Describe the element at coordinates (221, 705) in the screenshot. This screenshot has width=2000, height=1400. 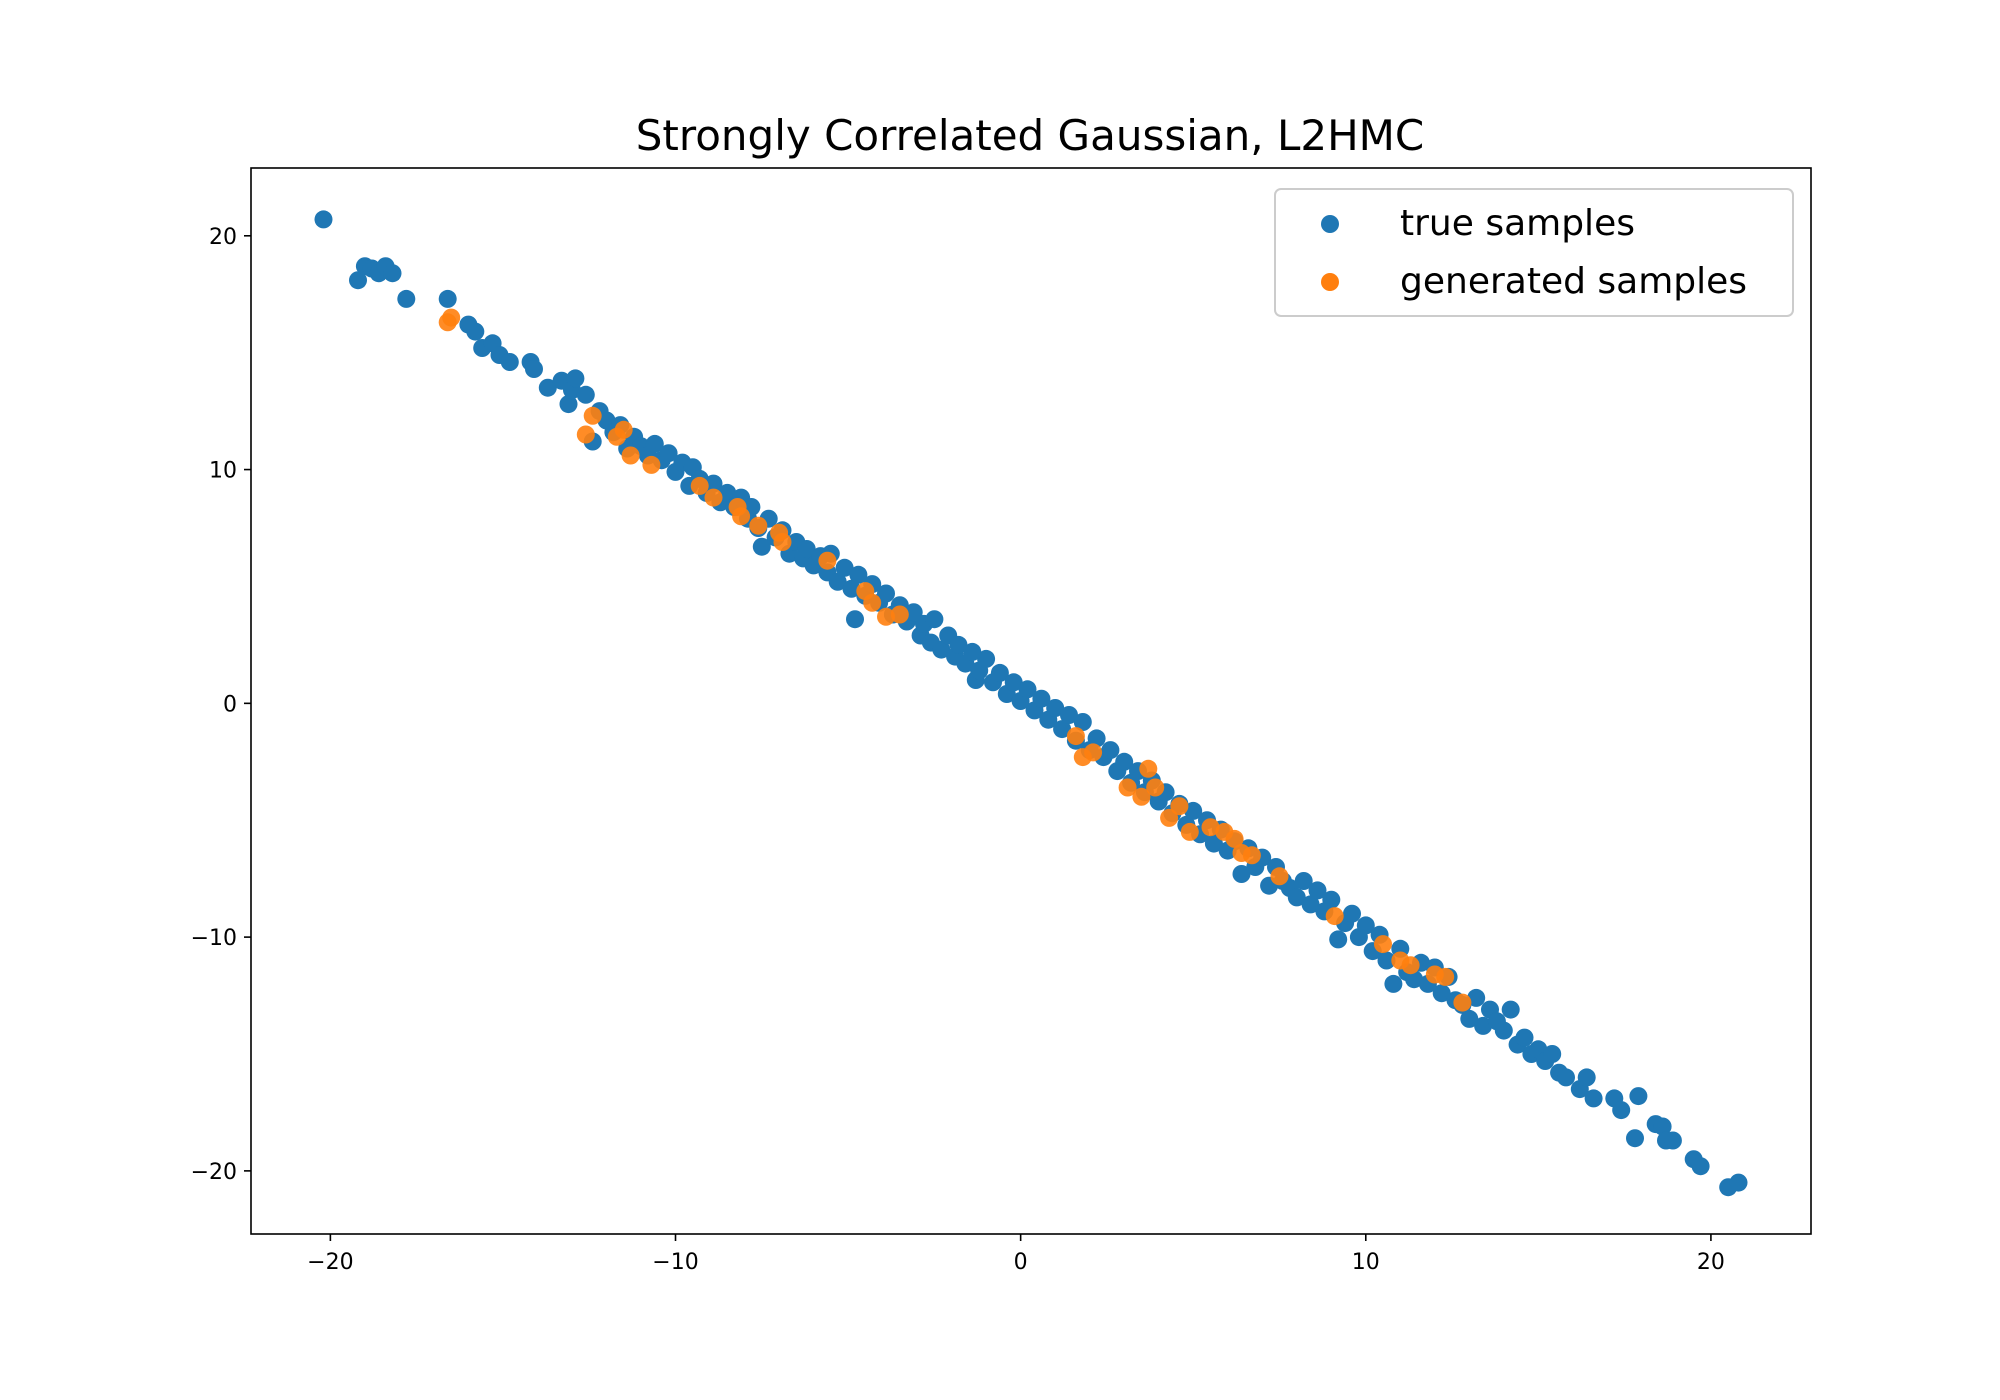
I see `y-axis: −20 −10 0 10 20` at that location.